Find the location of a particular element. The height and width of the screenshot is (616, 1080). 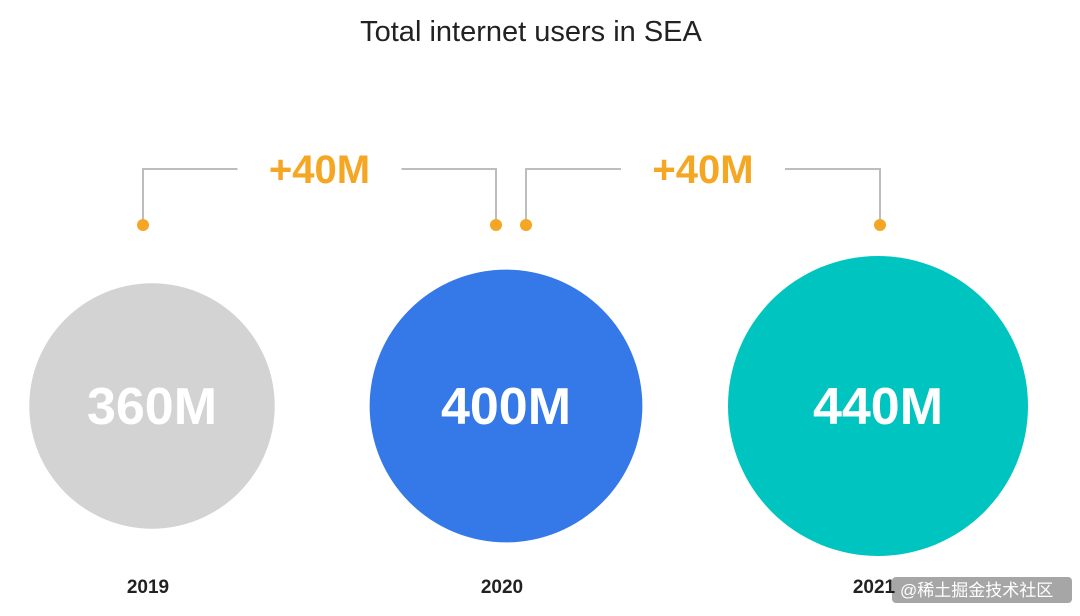

year-label-2020: 2020 is located at coordinates (502, 587).